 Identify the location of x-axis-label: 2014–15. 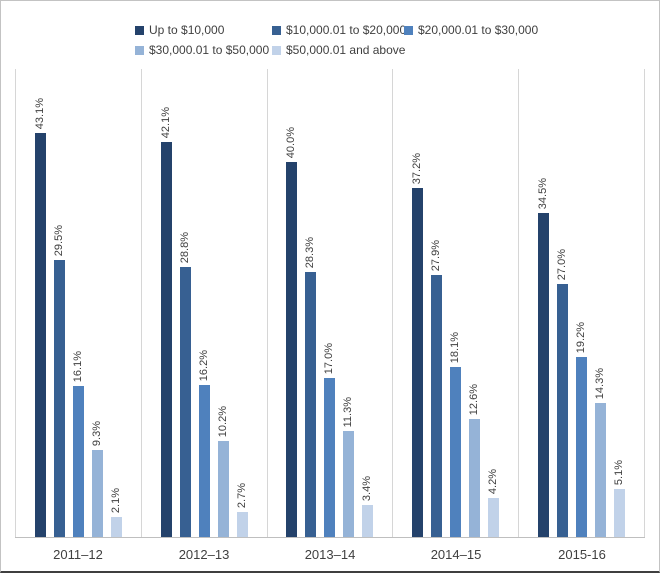
(456, 554).